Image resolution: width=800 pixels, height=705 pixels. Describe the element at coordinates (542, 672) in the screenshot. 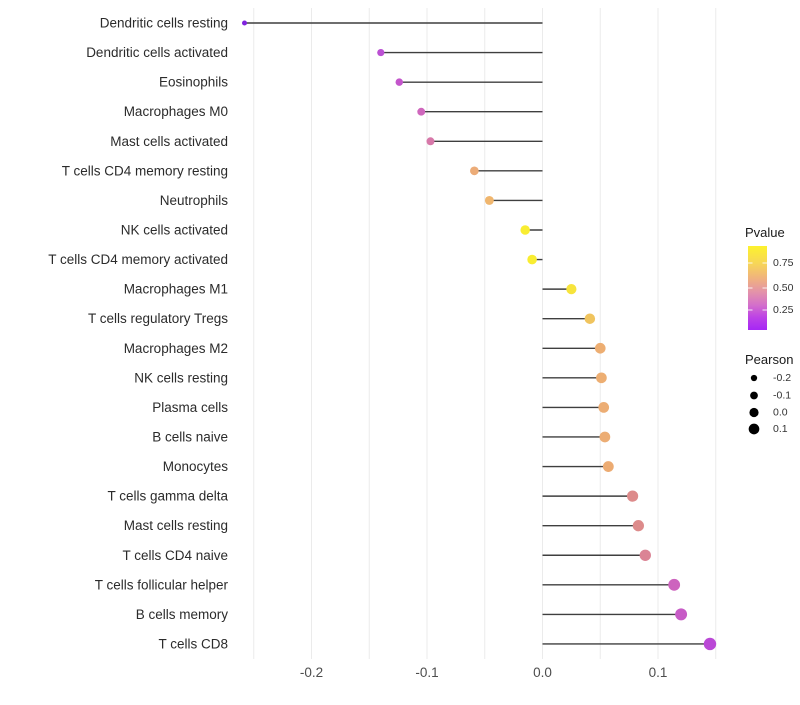

I see `x-axis-tick-label: 0.0` at that location.